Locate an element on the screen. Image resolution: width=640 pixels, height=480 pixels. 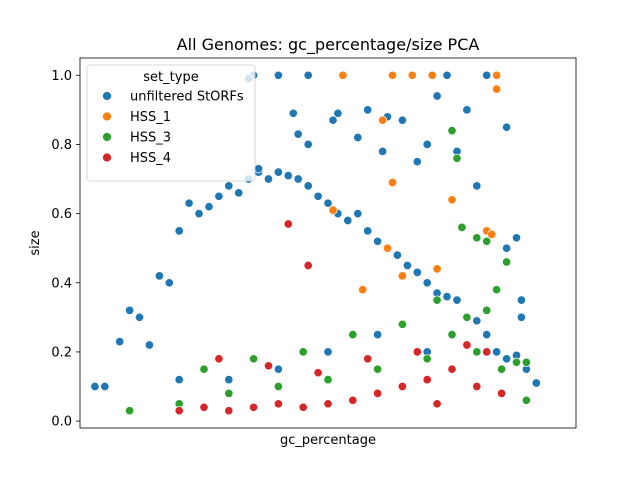
y-axis: 0.0 0.2 0.4 0.6 0.8 1.0 is located at coordinates (65, 249).